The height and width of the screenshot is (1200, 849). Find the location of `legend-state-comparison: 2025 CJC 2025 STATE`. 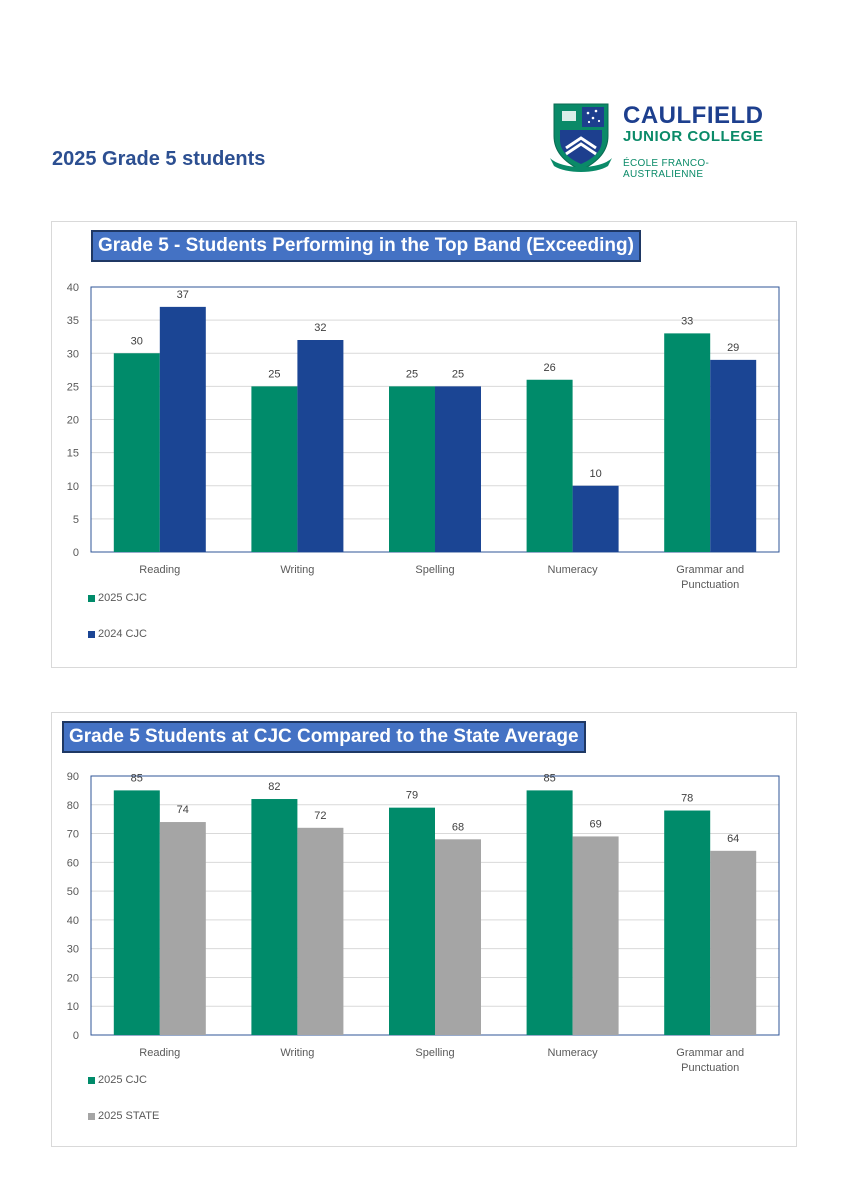

legend-state-comparison: 2025 CJC 2025 STATE is located at coordinates (123, 1109).